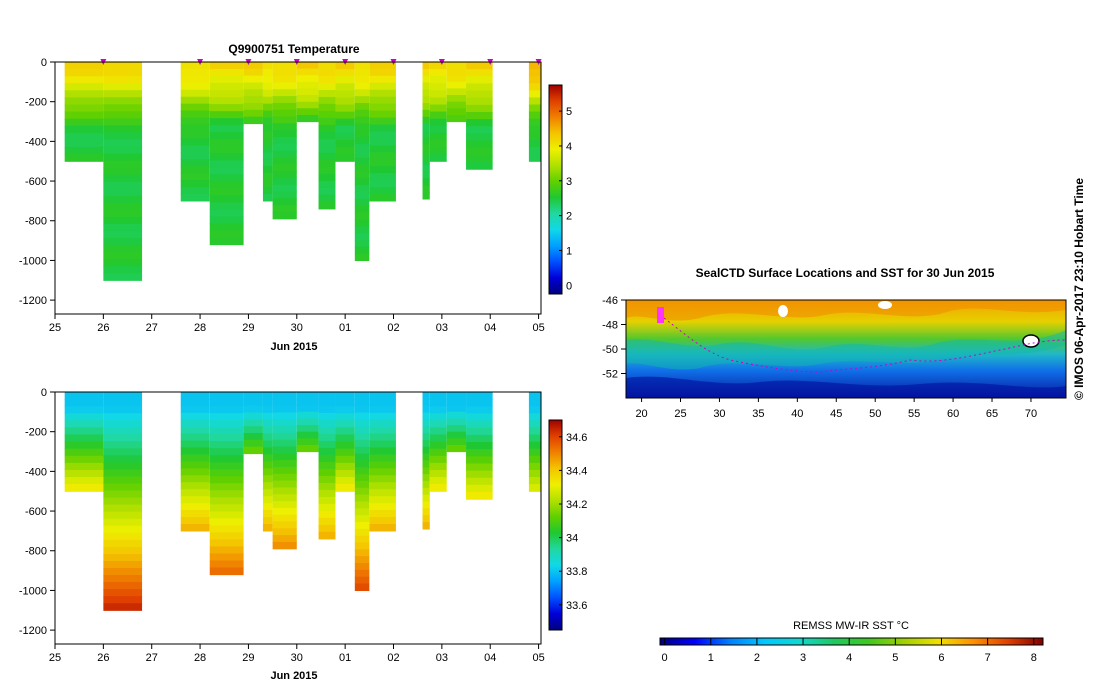 The image size is (1099, 700). I want to click on x-tick-label: 27, so click(152, 658).